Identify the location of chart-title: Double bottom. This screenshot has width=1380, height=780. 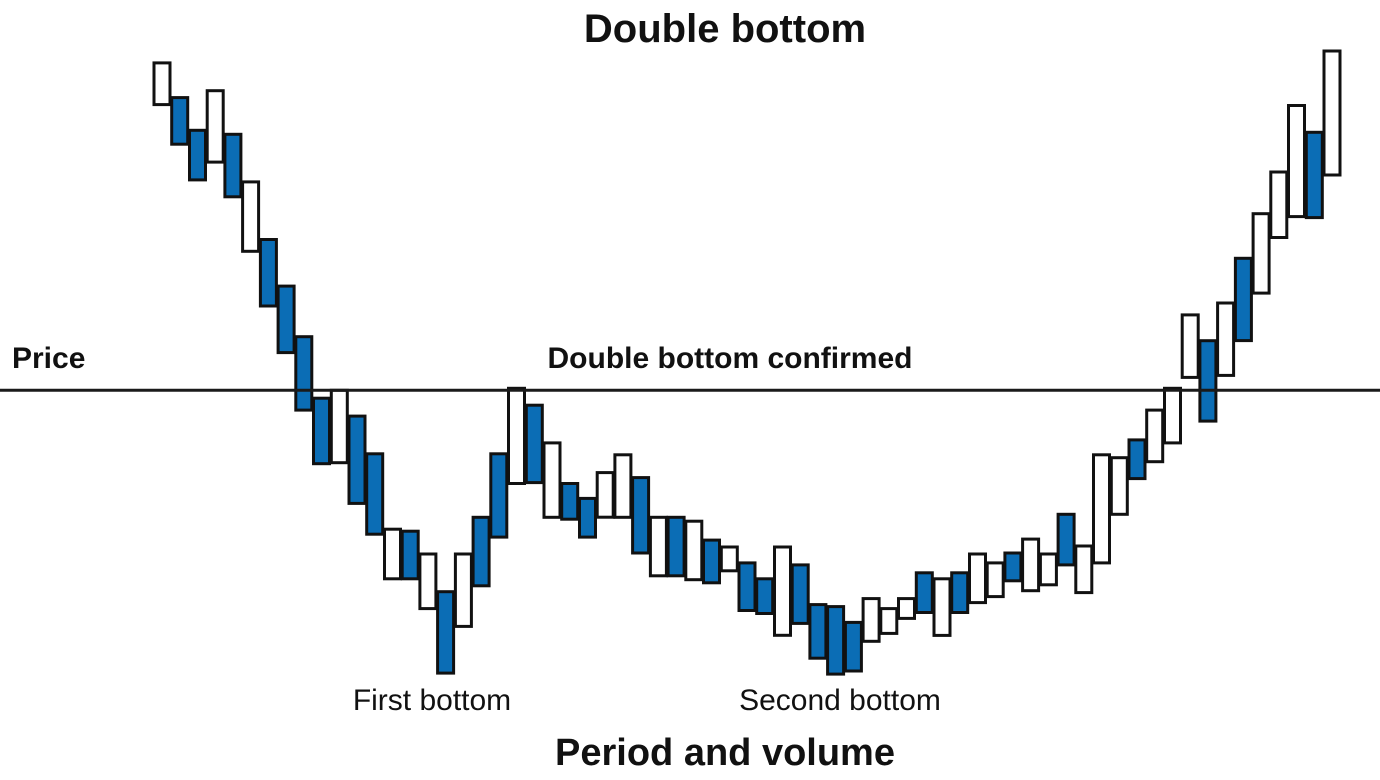
(725, 29).